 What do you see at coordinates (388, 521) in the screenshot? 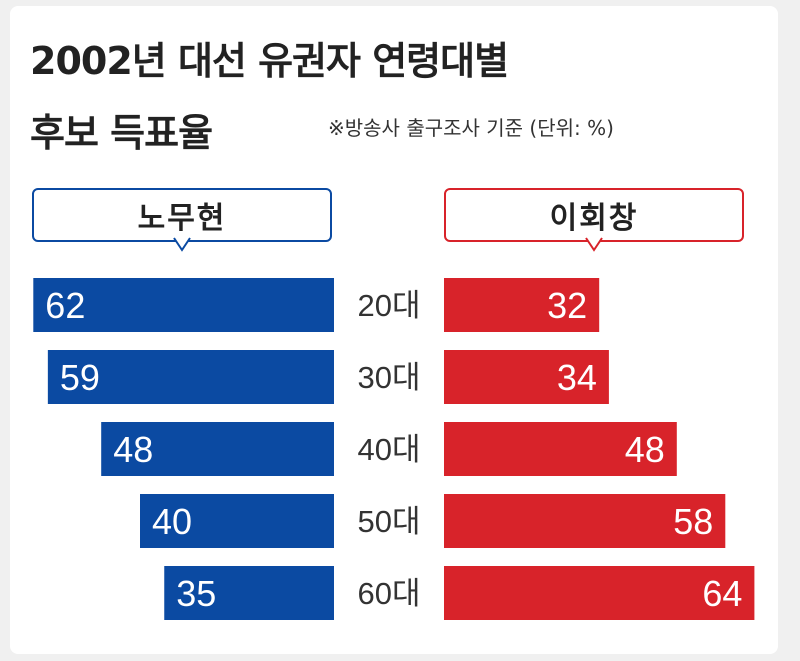
I see `category-label: 50대` at bounding box center [388, 521].